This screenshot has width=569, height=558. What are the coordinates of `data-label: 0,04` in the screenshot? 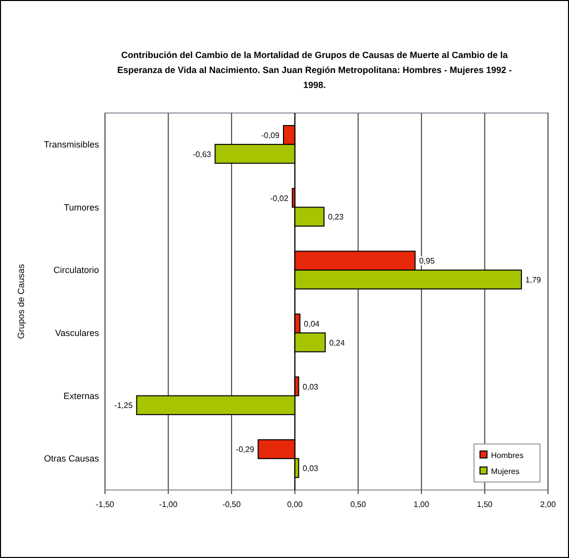 It's located at (312, 323).